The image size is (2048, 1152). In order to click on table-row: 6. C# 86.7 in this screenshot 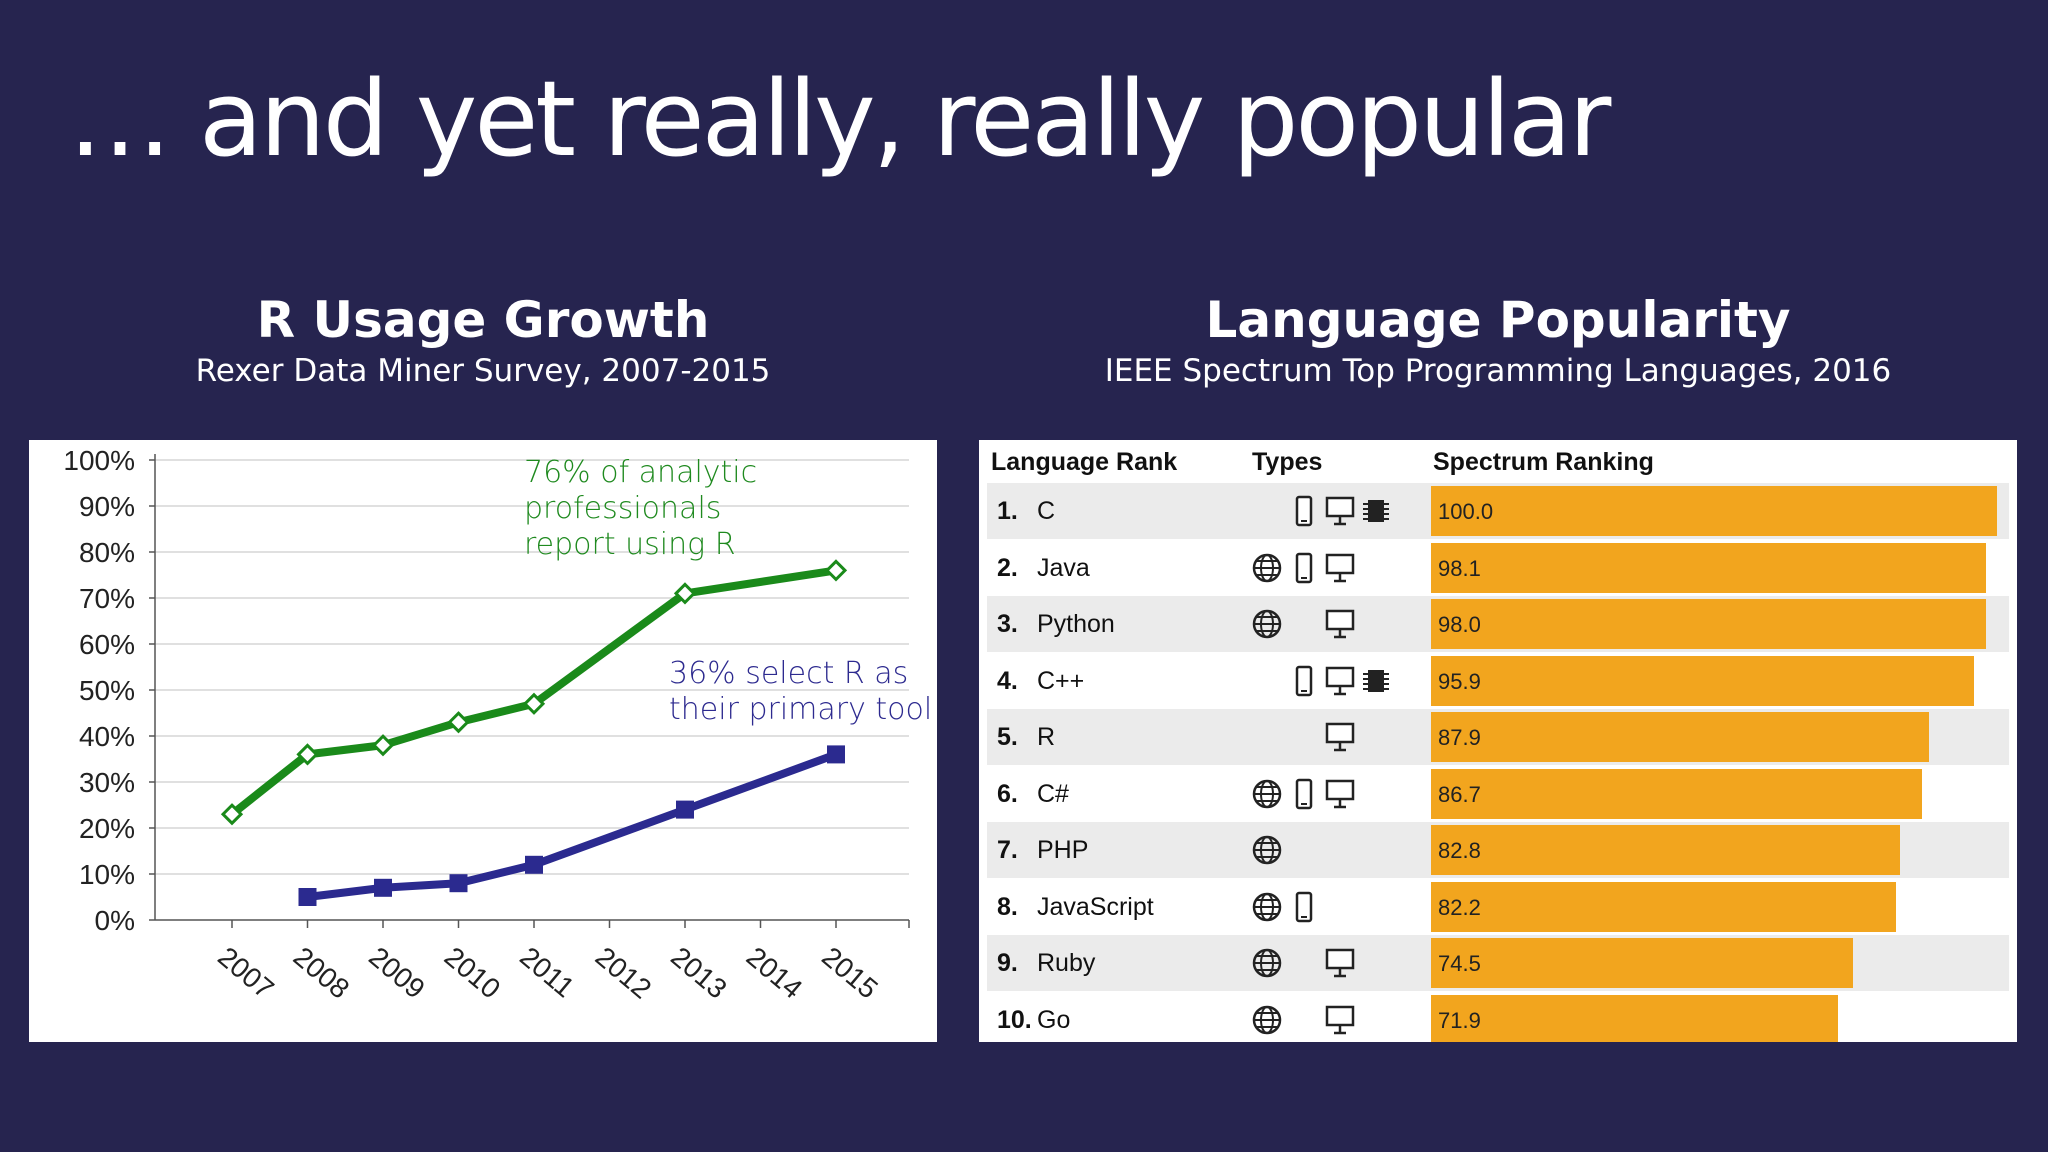, I will do `click(1498, 792)`.